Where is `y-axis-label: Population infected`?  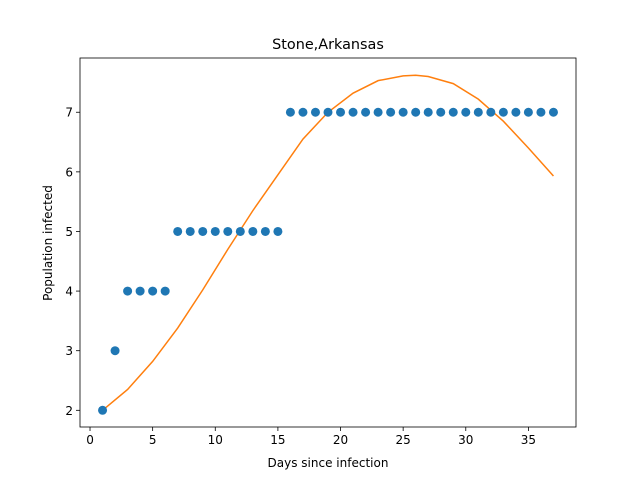 y-axis-label: Population infected is located at coordinates (48, 243).